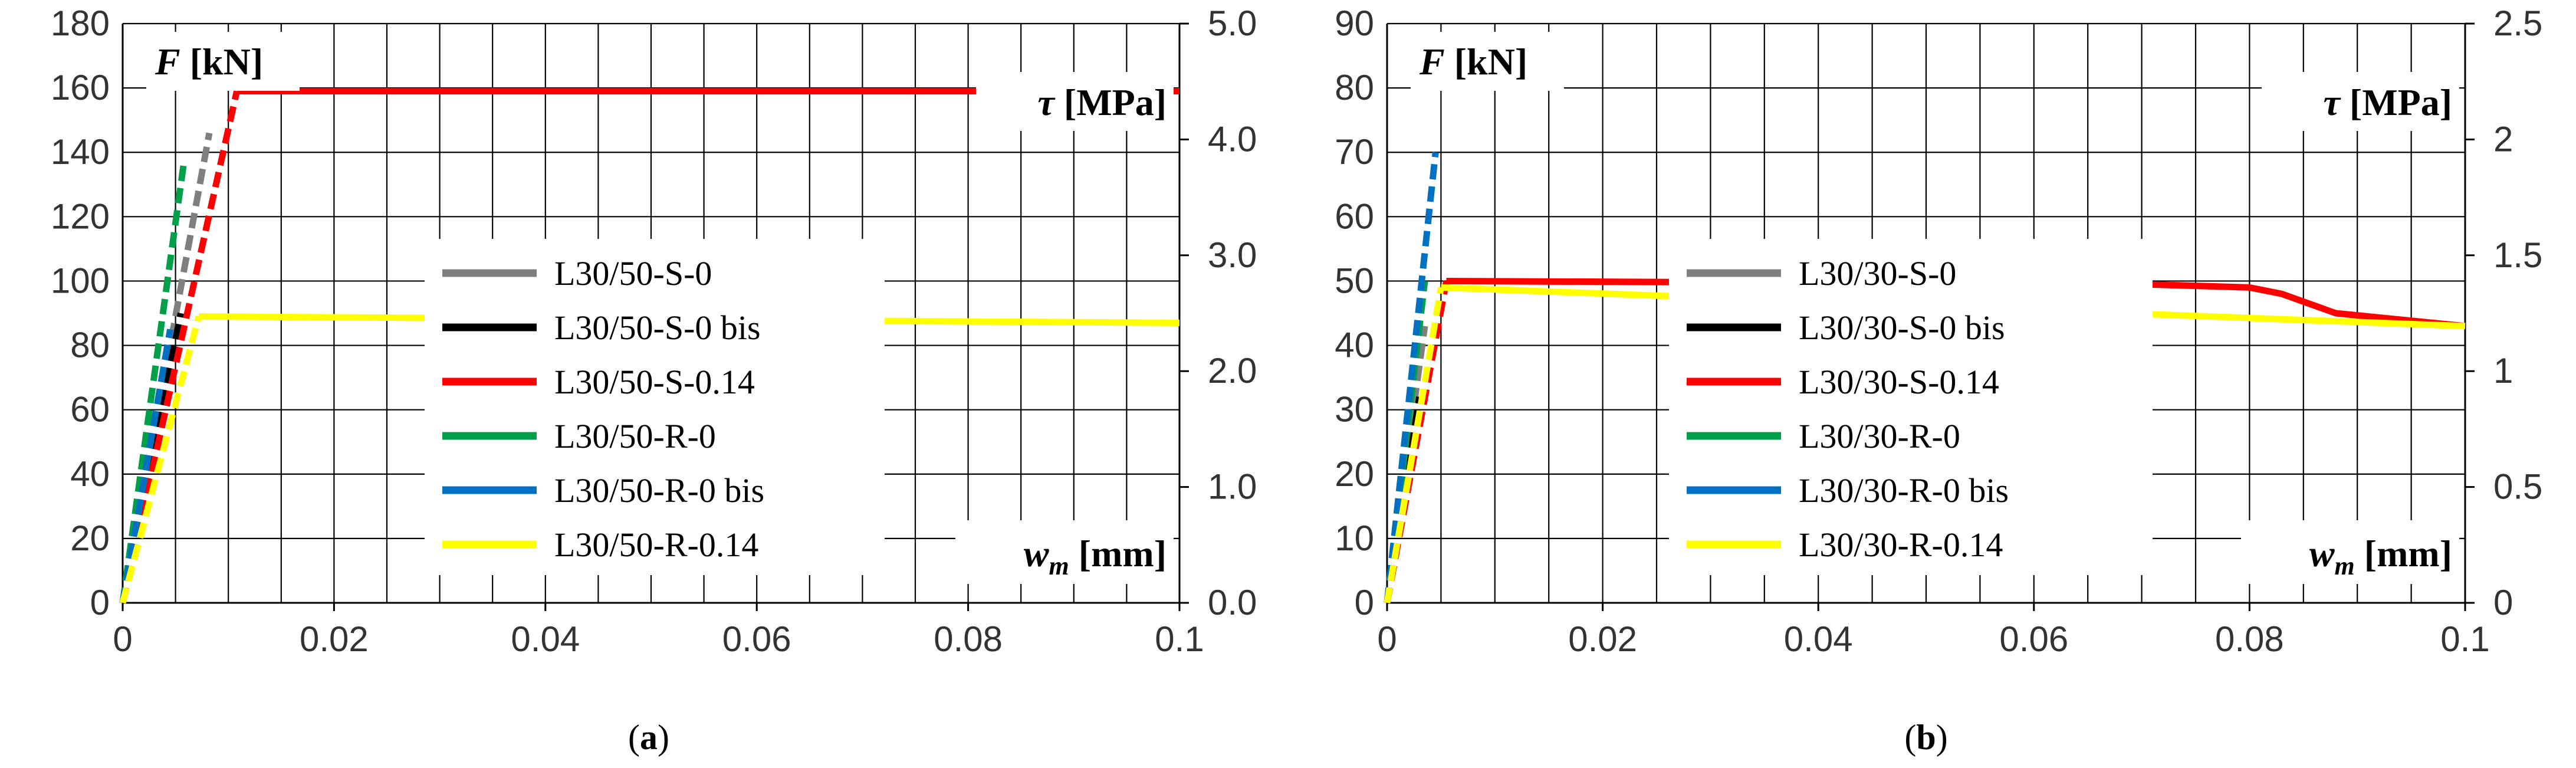 This screenshot has height=768, width=2576. I want to click on legend-label: L30/30-S-0.14, so click(1899, 382).